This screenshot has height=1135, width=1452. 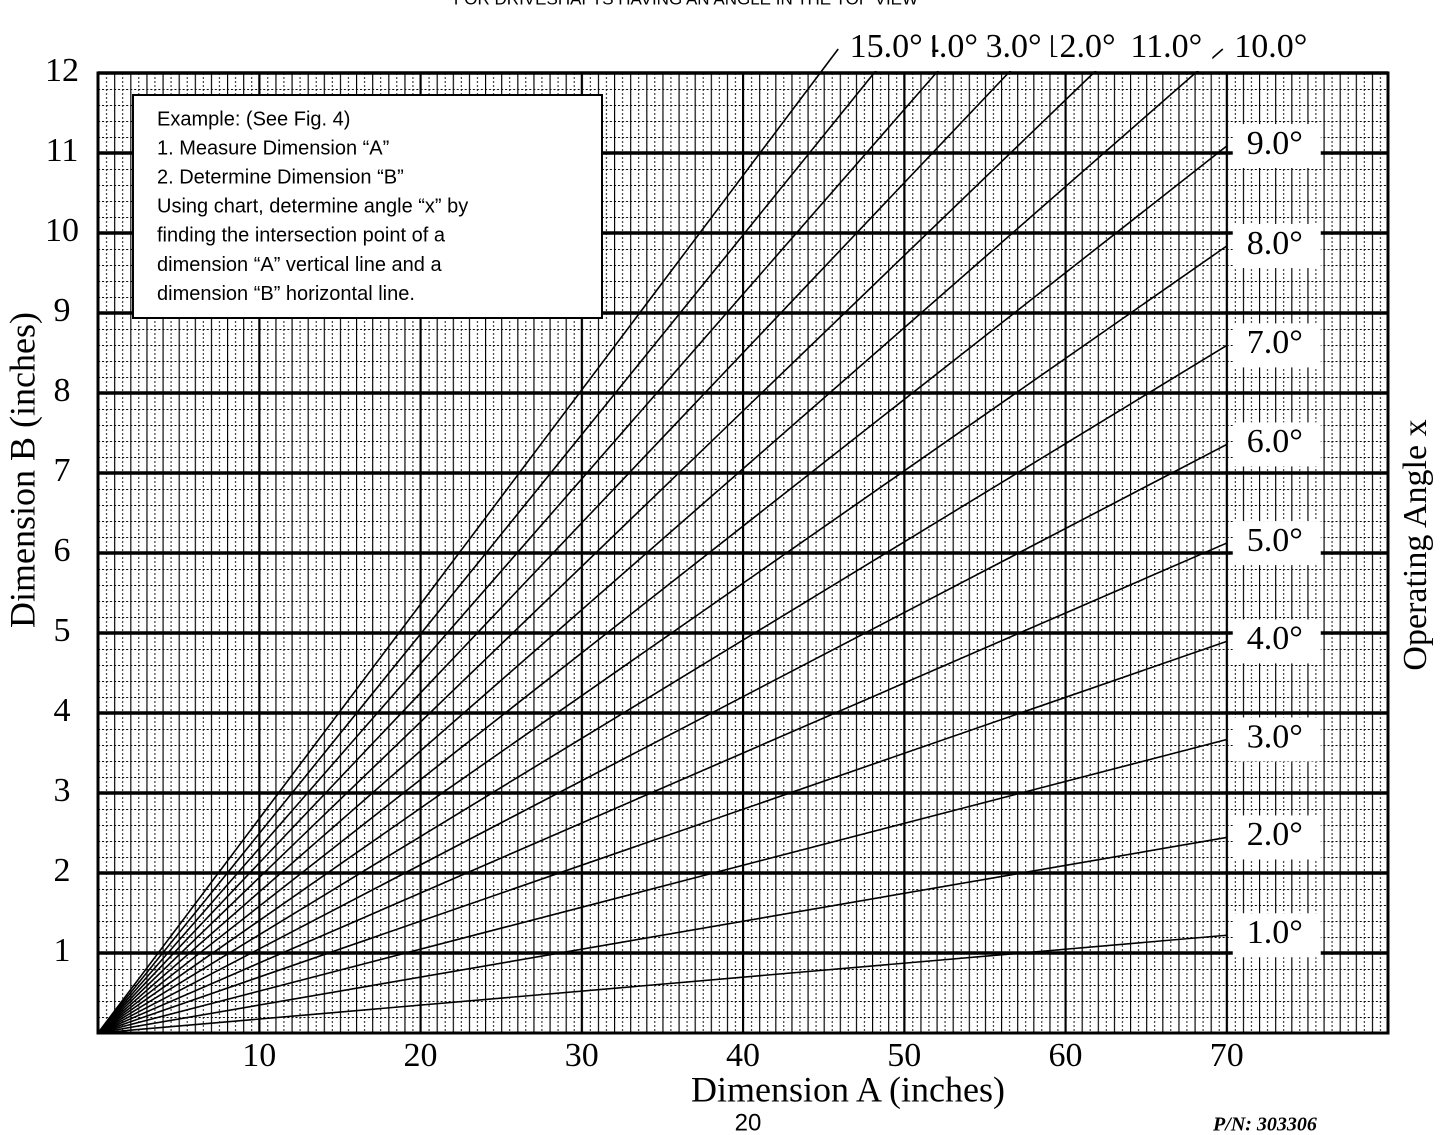 I want to click on angle-label: 9.0°, so click(x=1275, y=143).